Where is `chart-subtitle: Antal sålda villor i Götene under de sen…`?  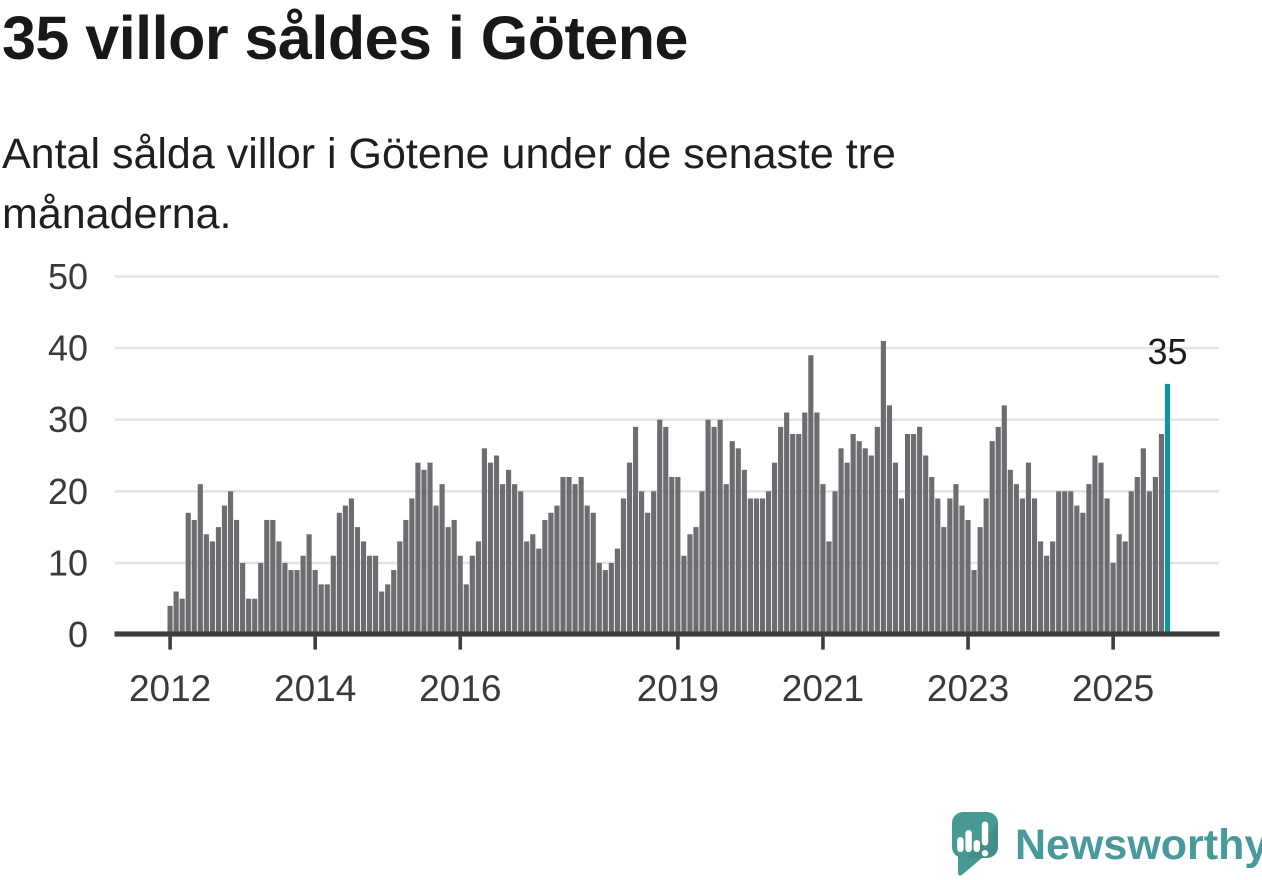
chart-subtitle: Antal sålda villor i Götene under de sen… is located at coordinates (449, 184).